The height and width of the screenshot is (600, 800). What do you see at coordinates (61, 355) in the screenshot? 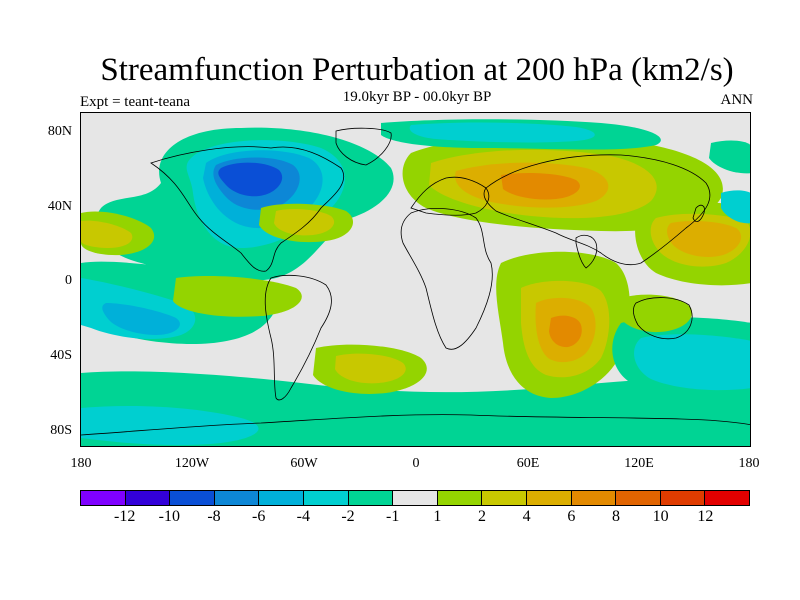
I see `lat-label-40s: 40S` at bounding box center [61, 355].